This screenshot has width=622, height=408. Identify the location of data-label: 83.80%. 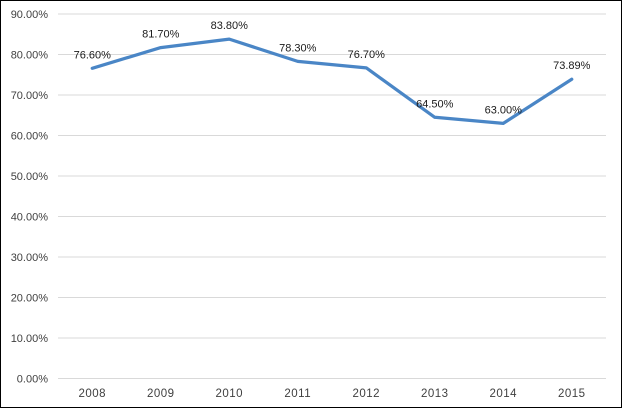
(230, 26).